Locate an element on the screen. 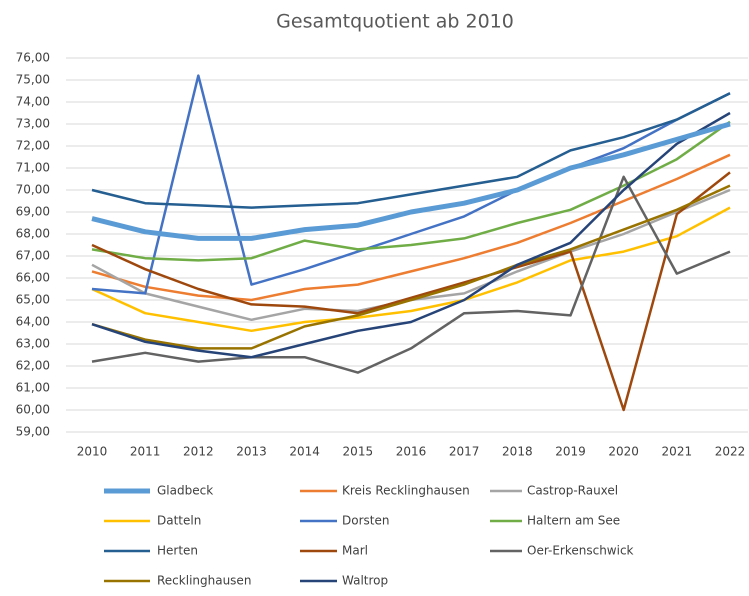 This screenshot has height=596, width=749. y-tick-label: 74,00 is located at coordinates (33, 102).